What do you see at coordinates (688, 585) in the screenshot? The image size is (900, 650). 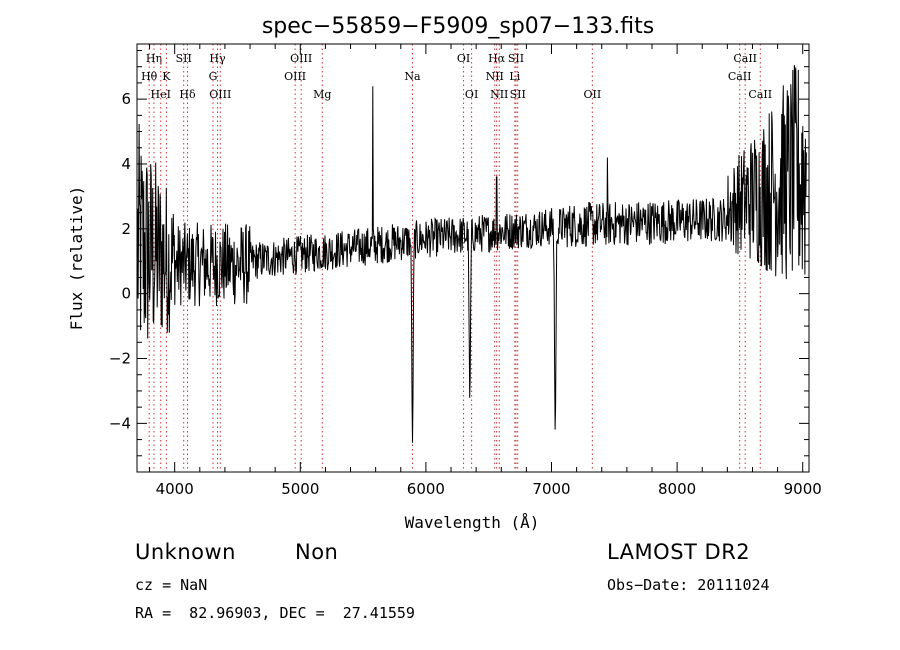 I see `obs-date-label: Obs−Date: 20111024` at bounding box center [688, 585].